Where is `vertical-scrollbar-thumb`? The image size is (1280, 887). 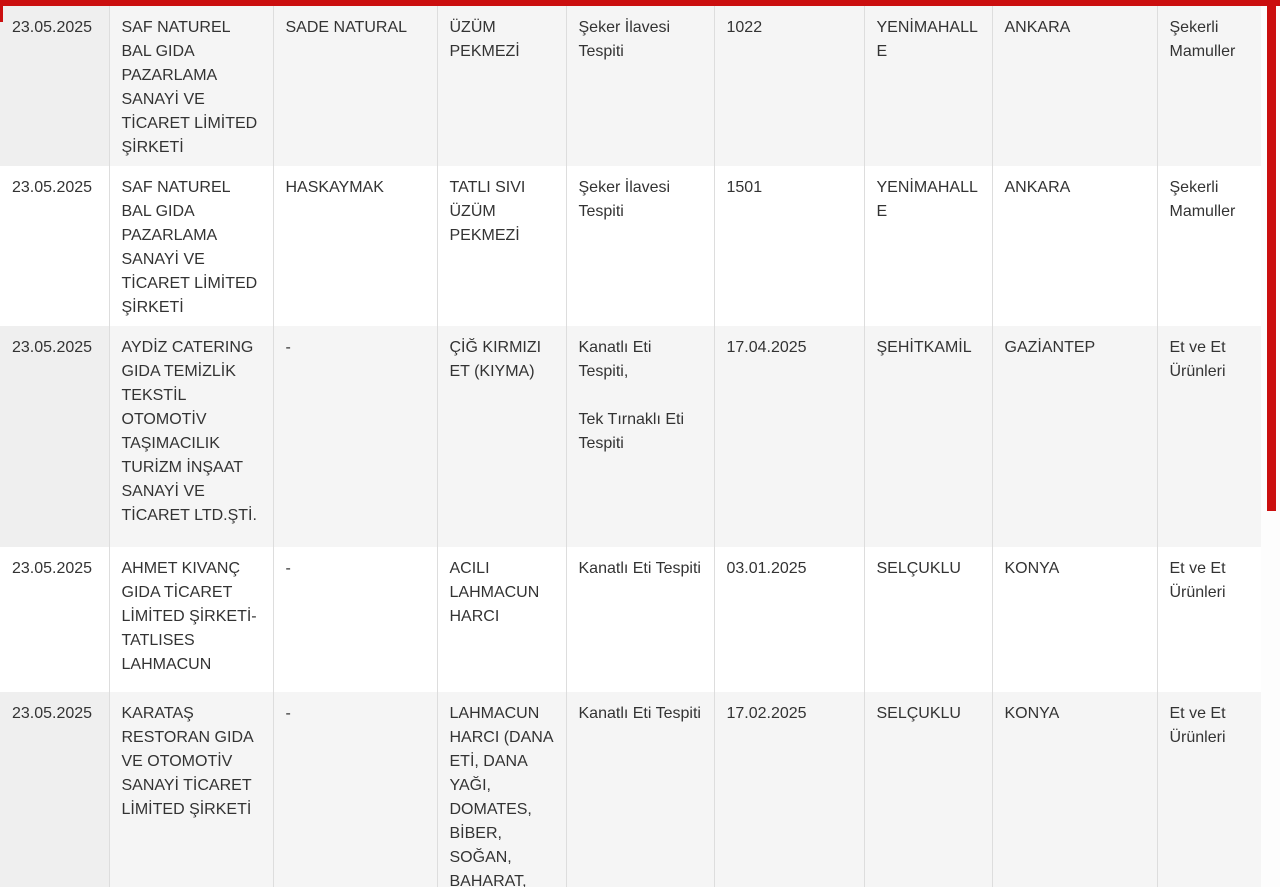 vertical-scrollbar-thumb is located at coordinates (1271, 258).